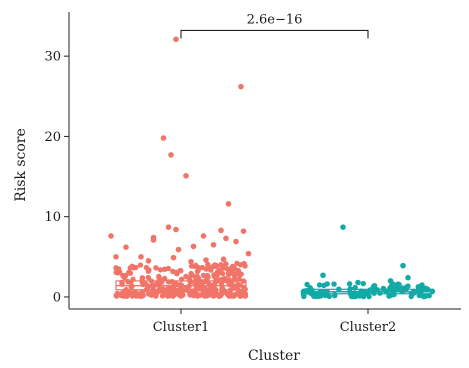  What do you see at coordinates (52, 57) in the screenshot?
I see `y-tick-label: 30` at bounding box center [52, 57].